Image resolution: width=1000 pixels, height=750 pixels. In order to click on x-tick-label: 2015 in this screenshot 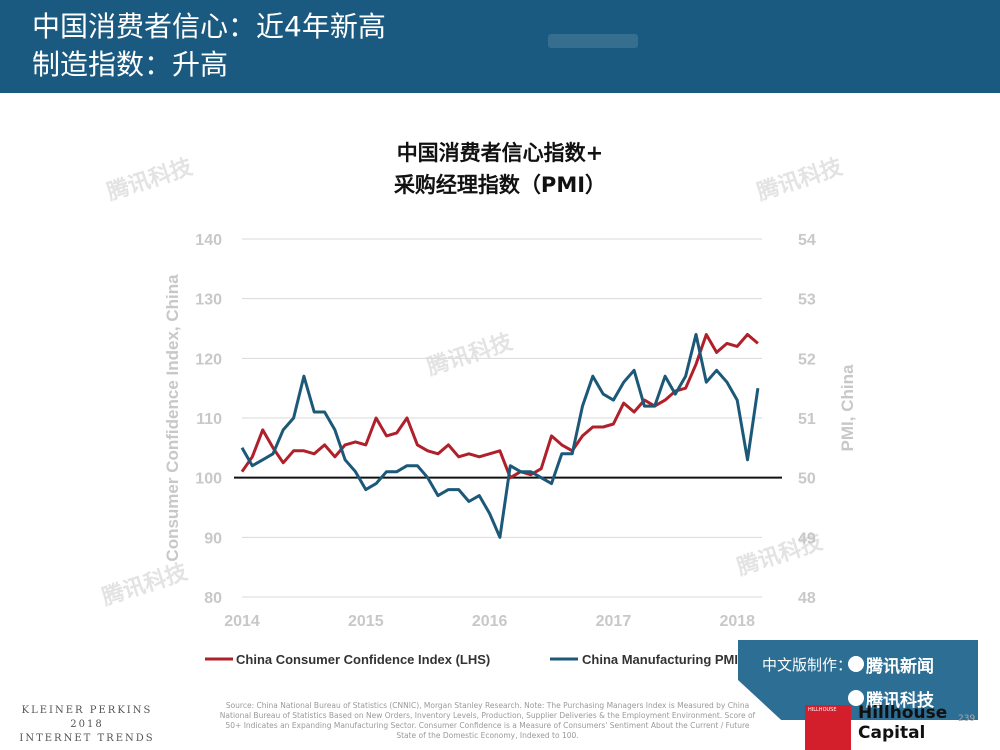, I will do `click(366, 621)`.